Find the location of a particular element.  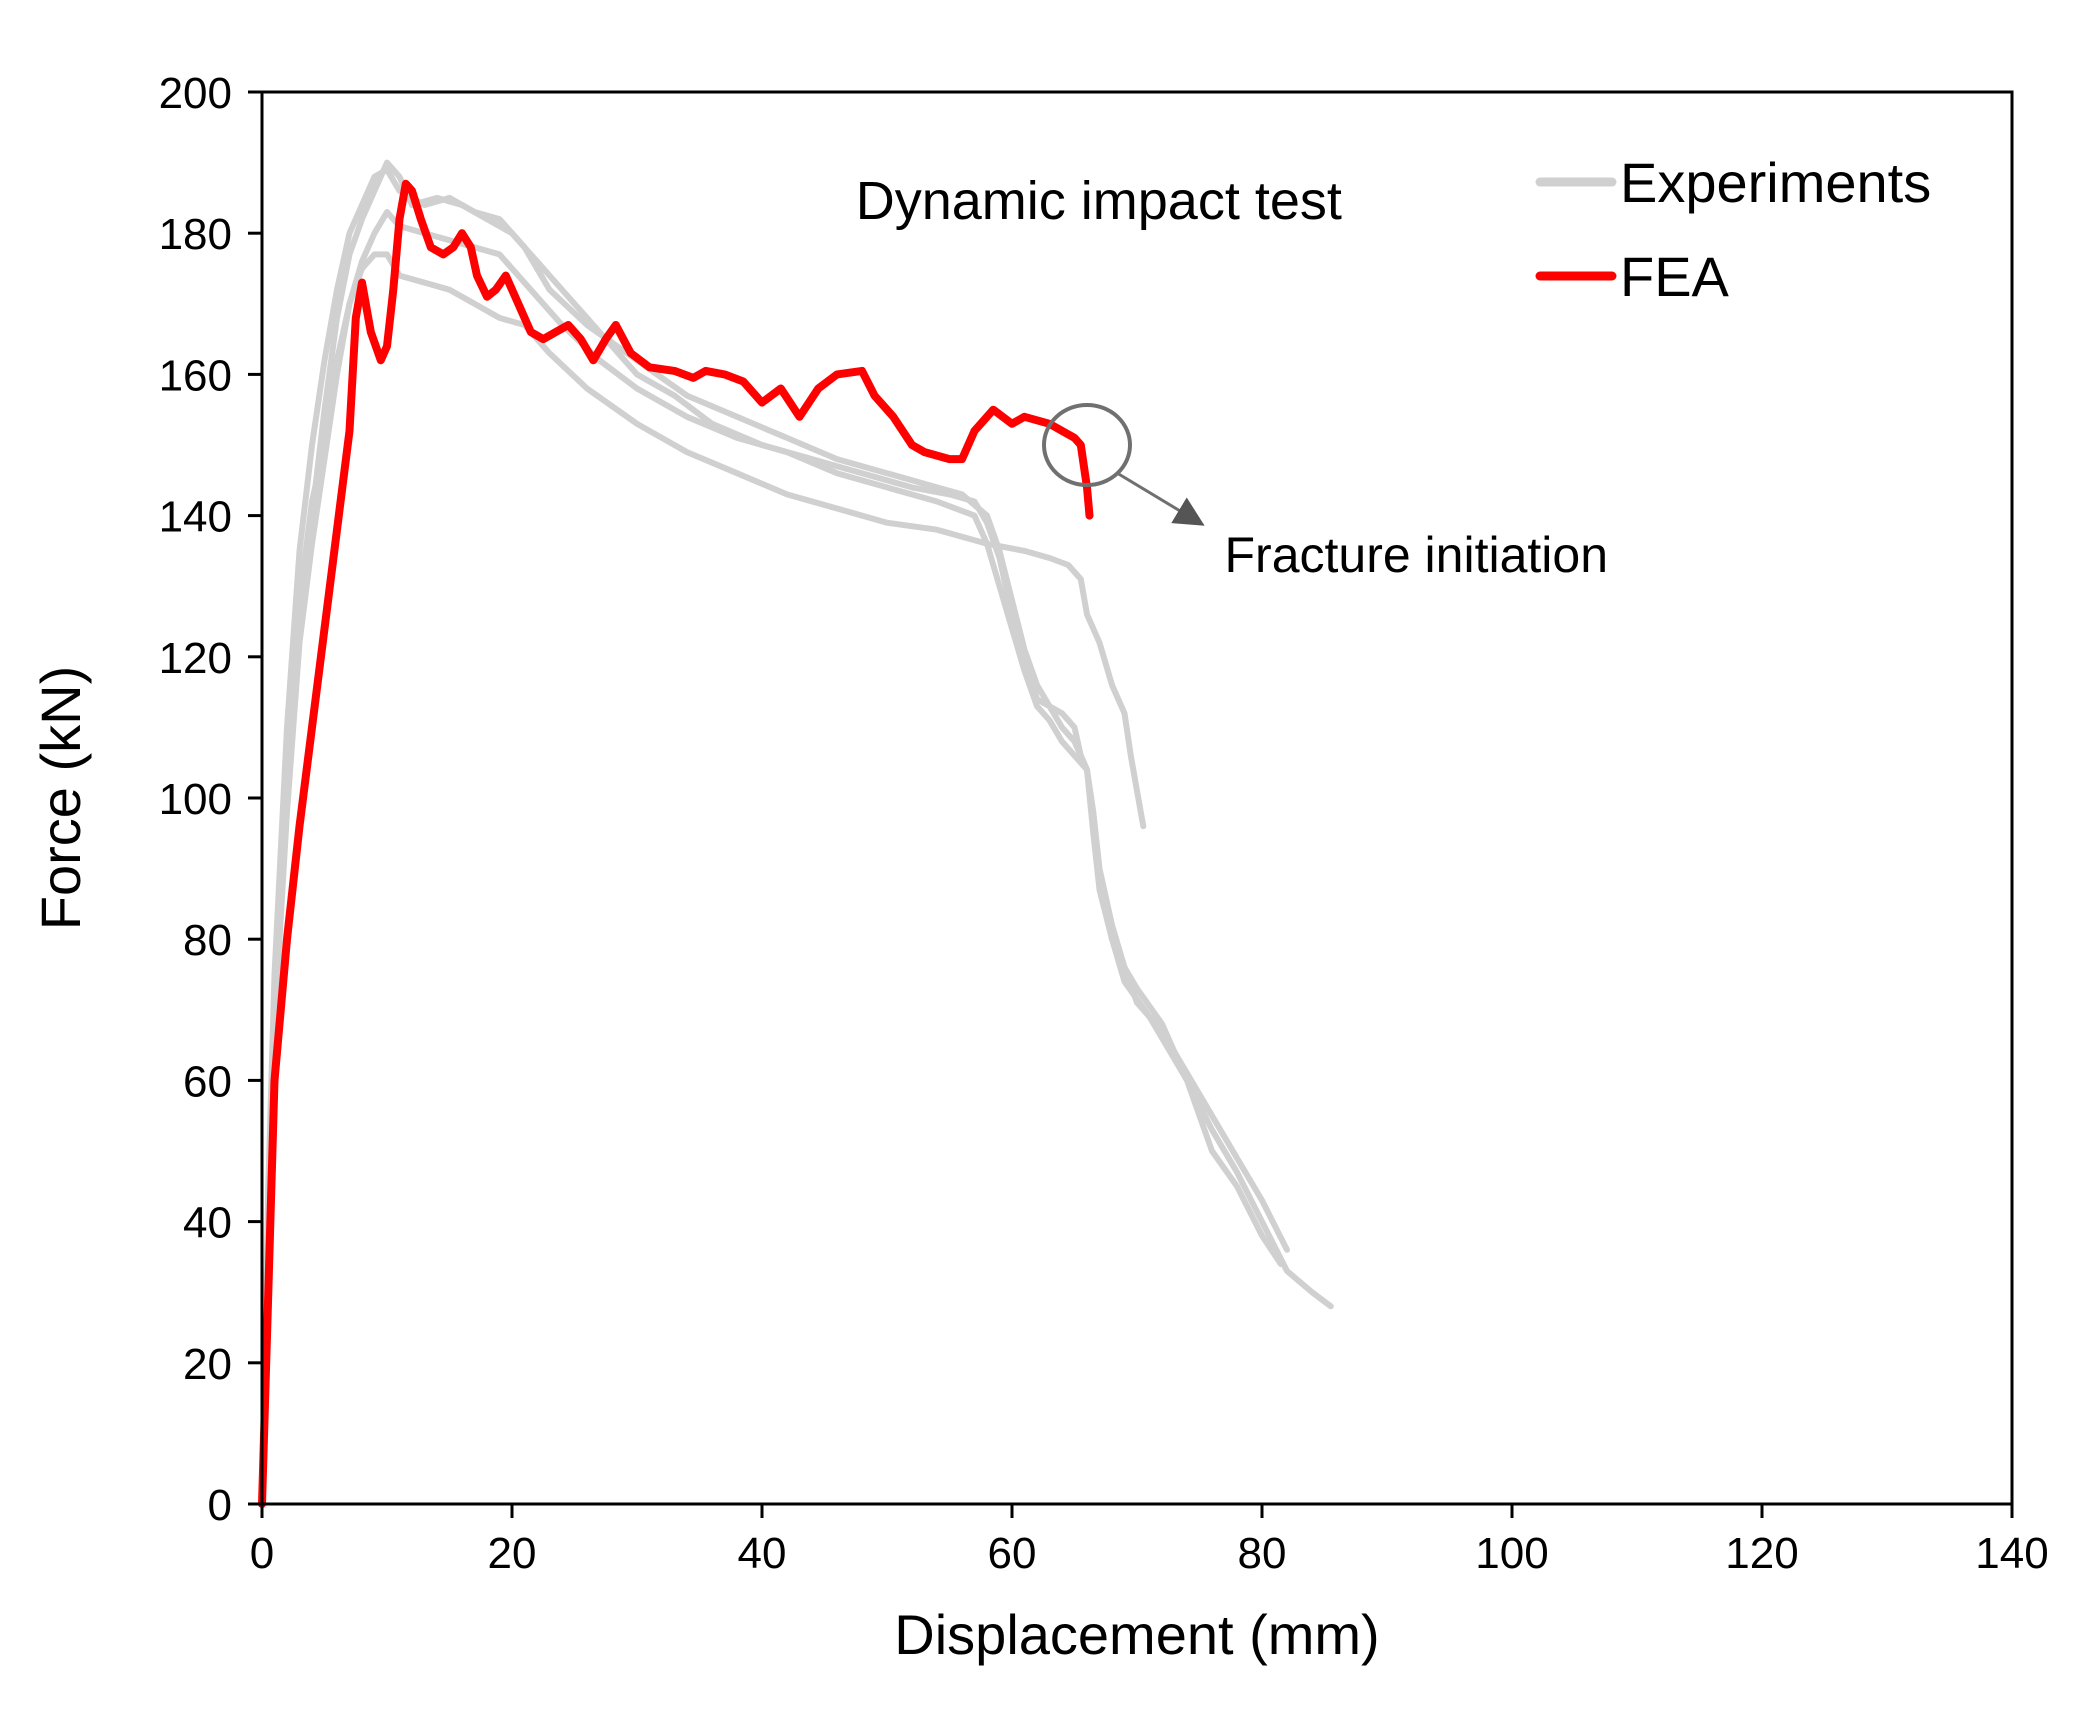

x-tick-label: 100 is located at coordinates (1511, 1553).